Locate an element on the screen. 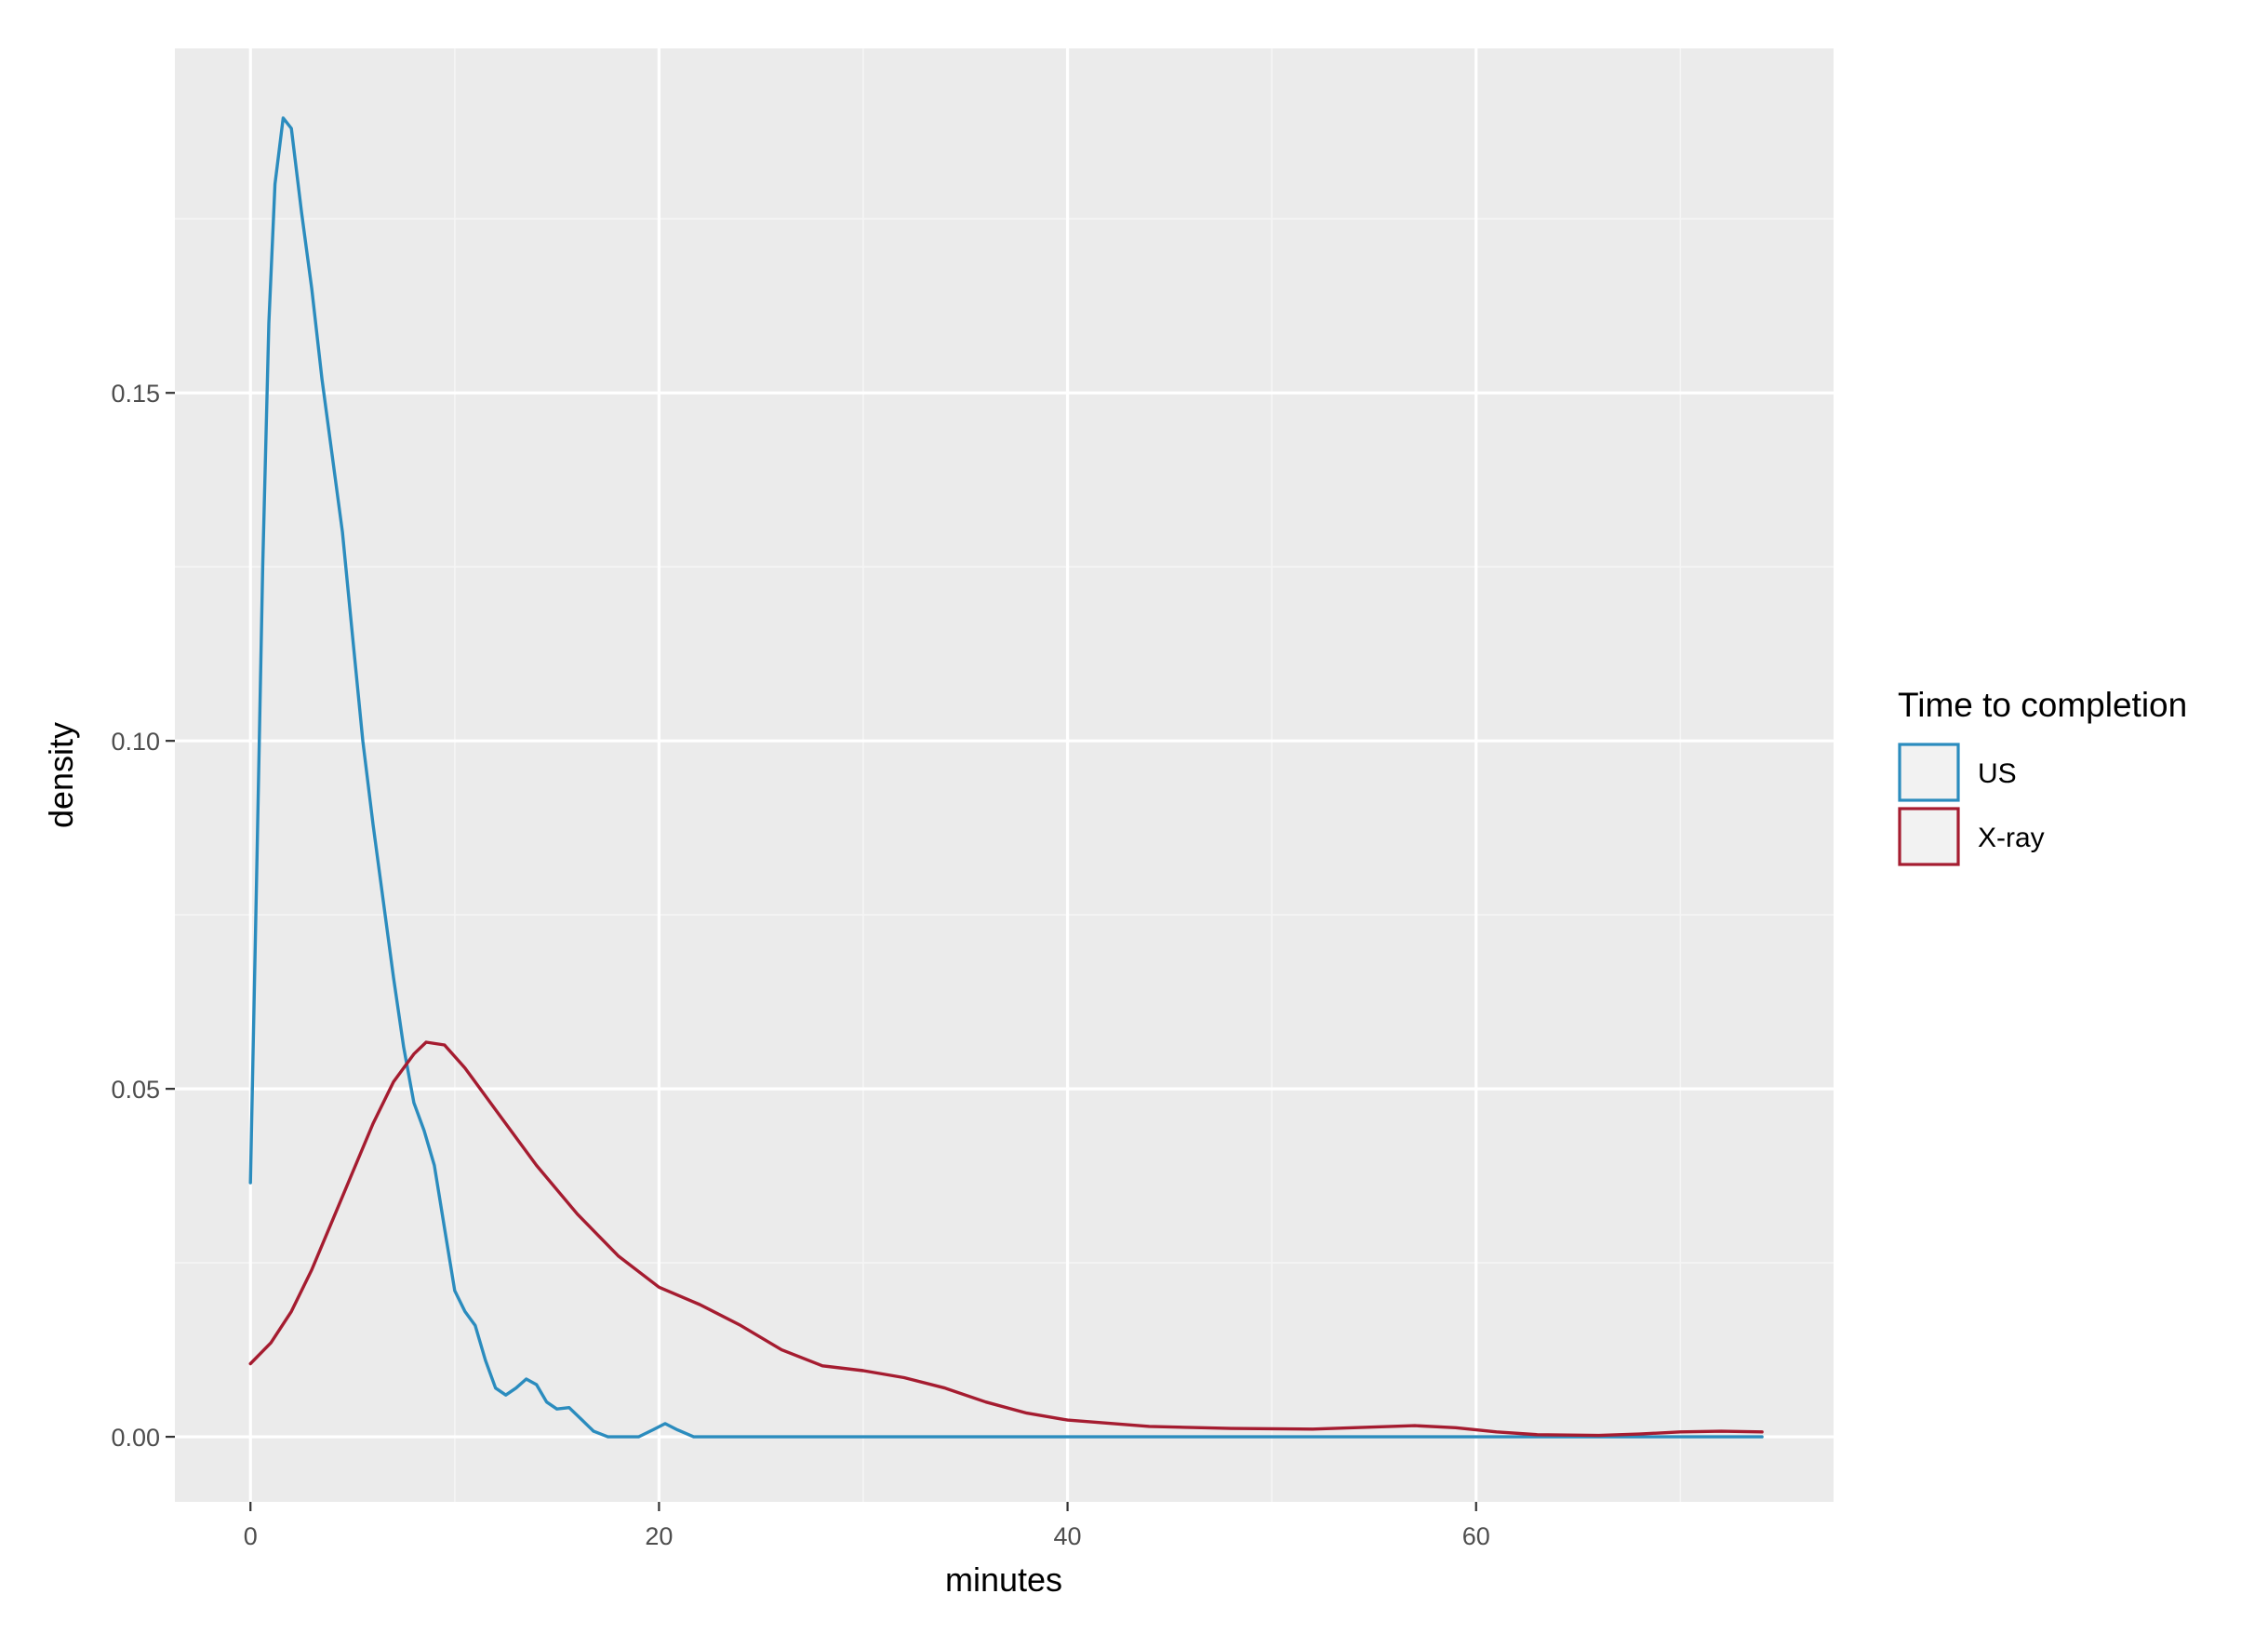 The width and height of the screenshot is (2268, 1634). x-tick-label: 0 is located at coordinates (251, 1536).